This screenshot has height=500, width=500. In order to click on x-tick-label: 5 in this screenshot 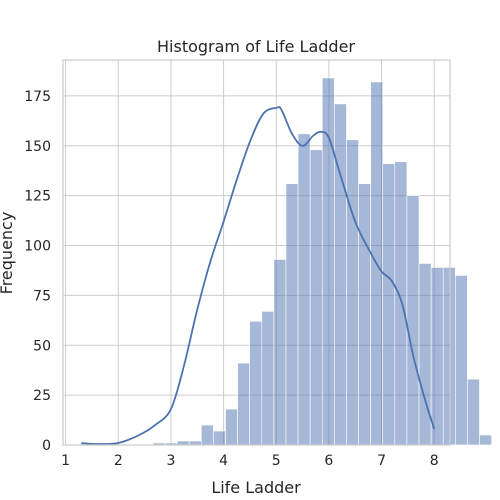, I will do `click(276, 461)`.